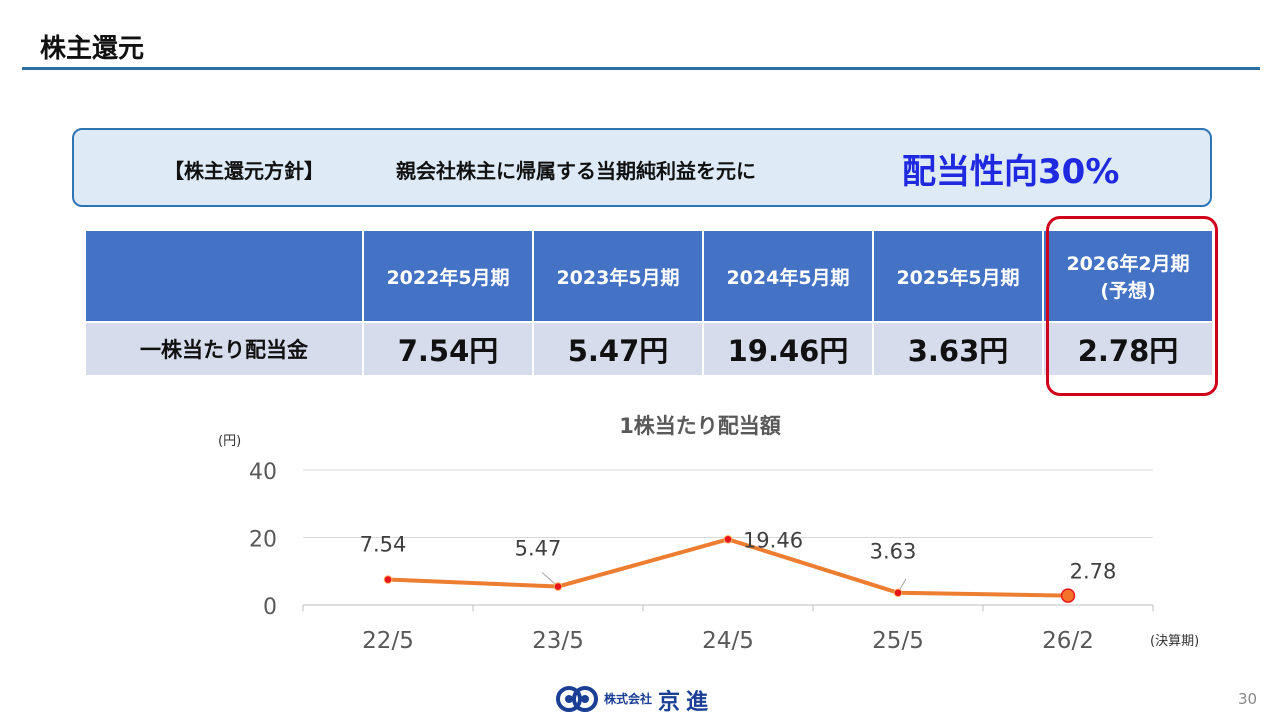 The width and height of the screenshot is (1280, 720). I want to click on y-tick-label: 40, so click(263, 472).